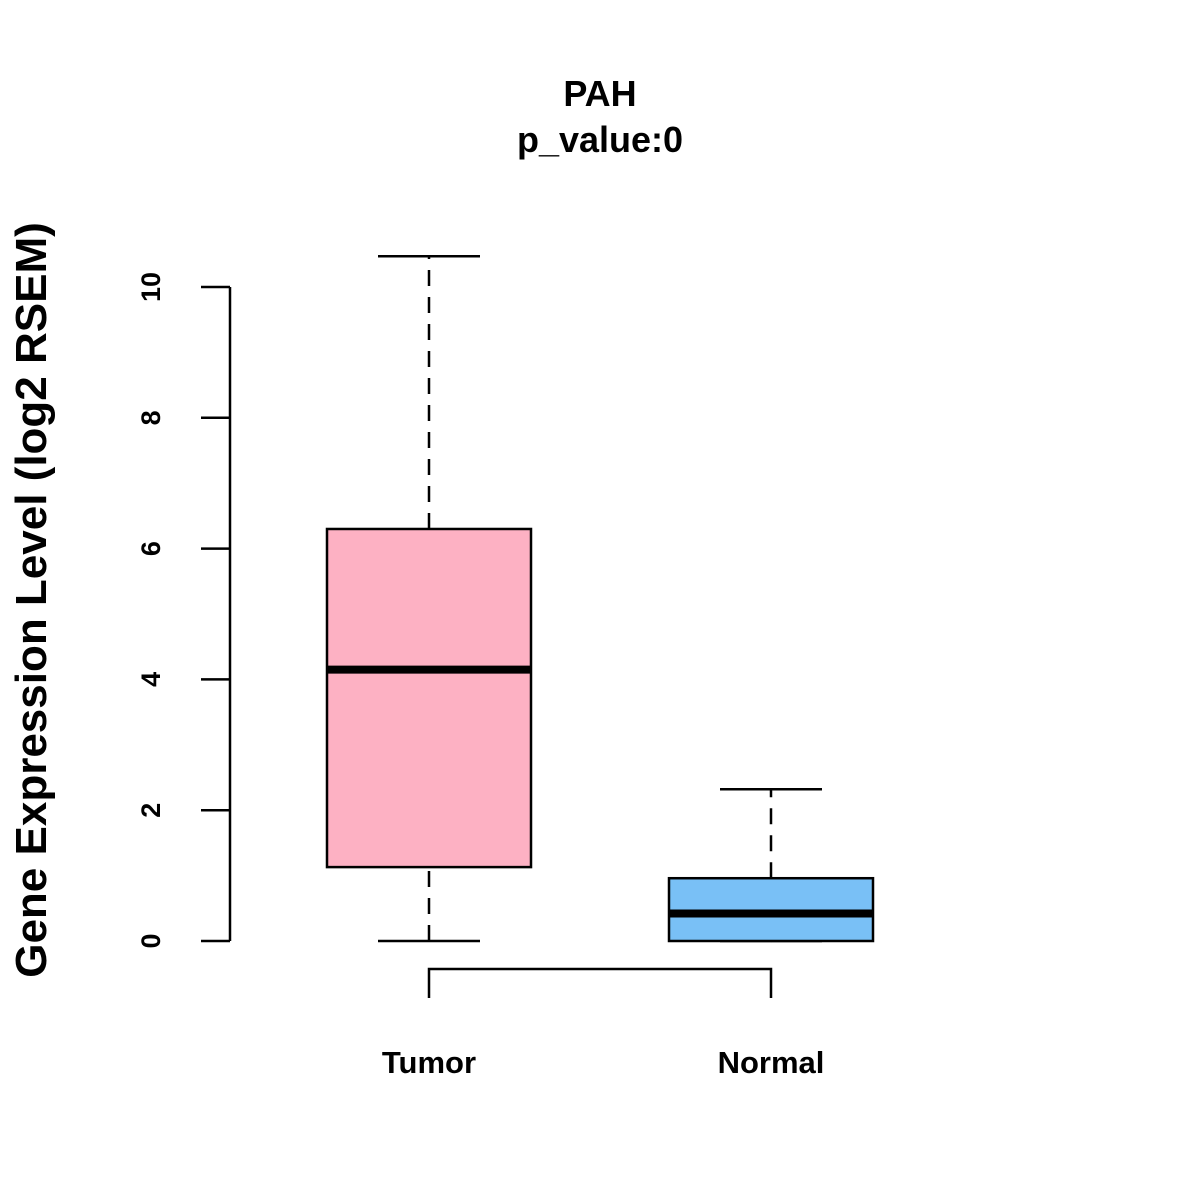 This screenshot has width=1200, height=1200. Describe the element at coordinates (599, 93) in the screenshot. I see `chart-title: PAH` at that location.